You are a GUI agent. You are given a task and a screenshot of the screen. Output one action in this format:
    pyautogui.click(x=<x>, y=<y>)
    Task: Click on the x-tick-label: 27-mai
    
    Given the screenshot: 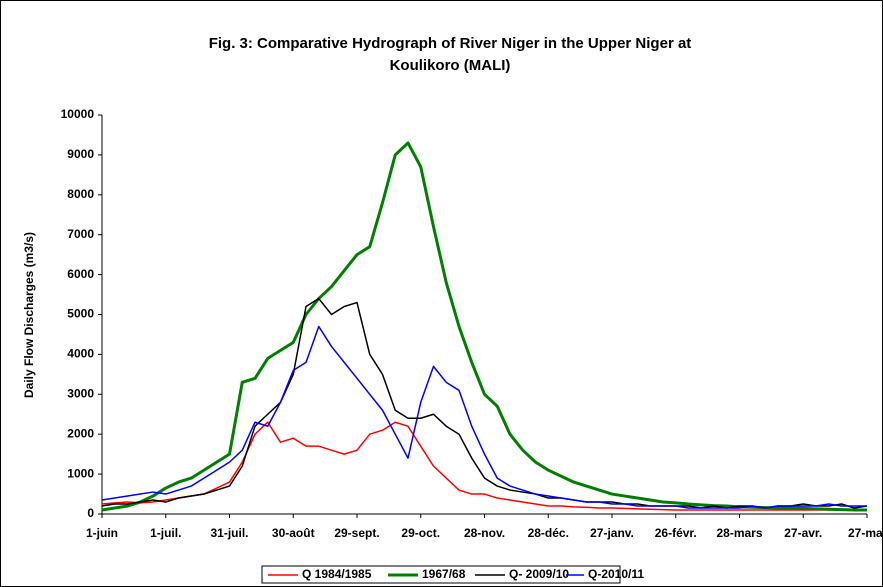 What is the action you would take?
    pyautogui.click(x=865, y=533)
    